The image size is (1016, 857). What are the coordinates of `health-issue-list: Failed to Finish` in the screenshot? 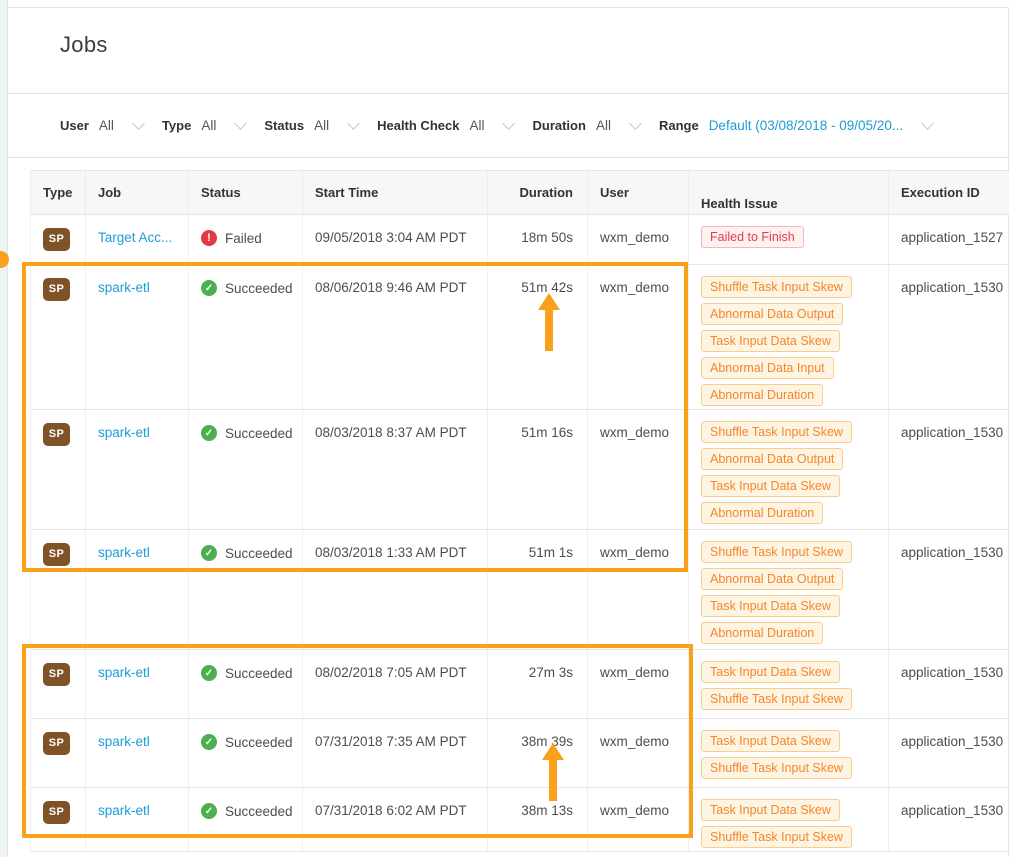 It's located at (794, 237).